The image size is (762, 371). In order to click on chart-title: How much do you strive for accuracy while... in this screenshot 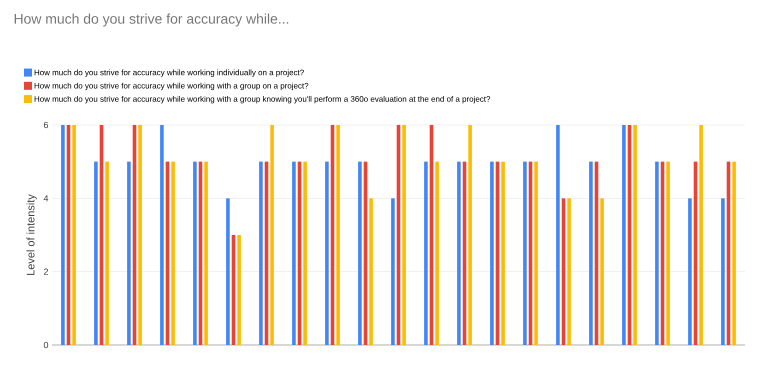, I will do `click(151, 20)`.